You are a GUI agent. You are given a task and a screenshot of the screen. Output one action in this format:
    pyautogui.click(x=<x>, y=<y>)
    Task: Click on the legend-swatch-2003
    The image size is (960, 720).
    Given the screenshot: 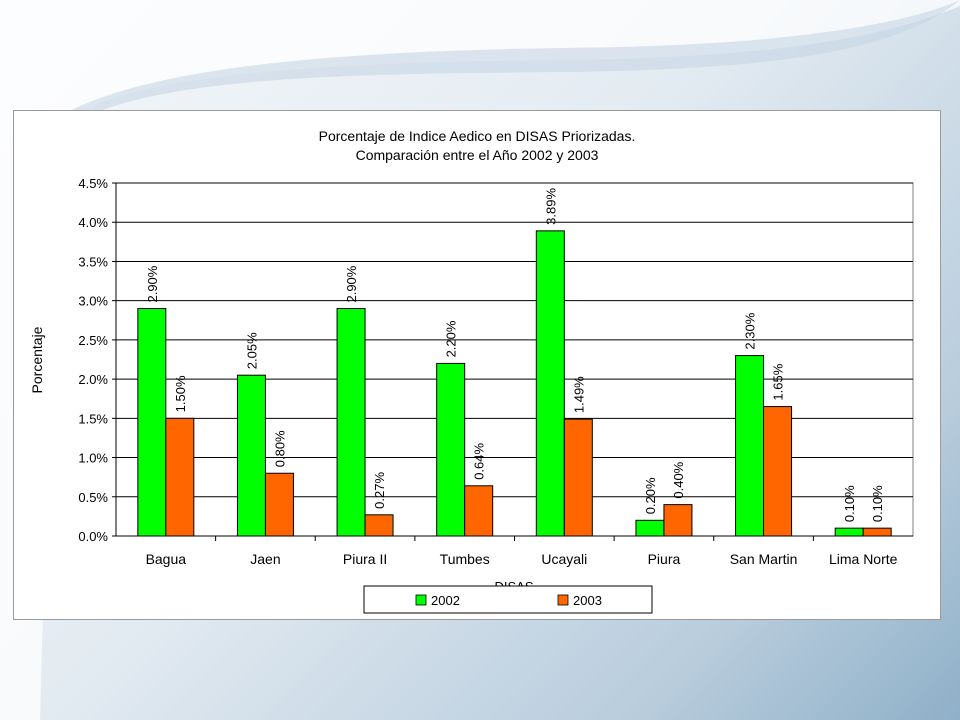 What is the action you would take?
    pyautogui.click(x=563, y=600)
    